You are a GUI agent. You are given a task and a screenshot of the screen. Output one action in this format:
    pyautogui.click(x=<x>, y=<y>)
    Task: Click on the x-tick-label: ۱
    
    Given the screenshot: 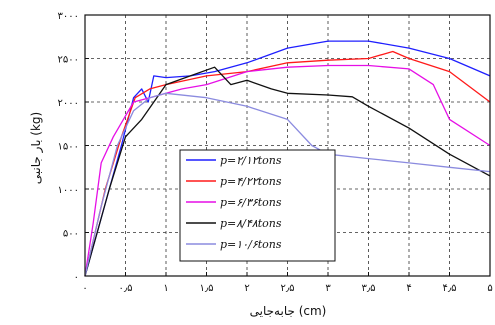 What is the action you would take?
    pyautogui.click(x=165, y=288)
    